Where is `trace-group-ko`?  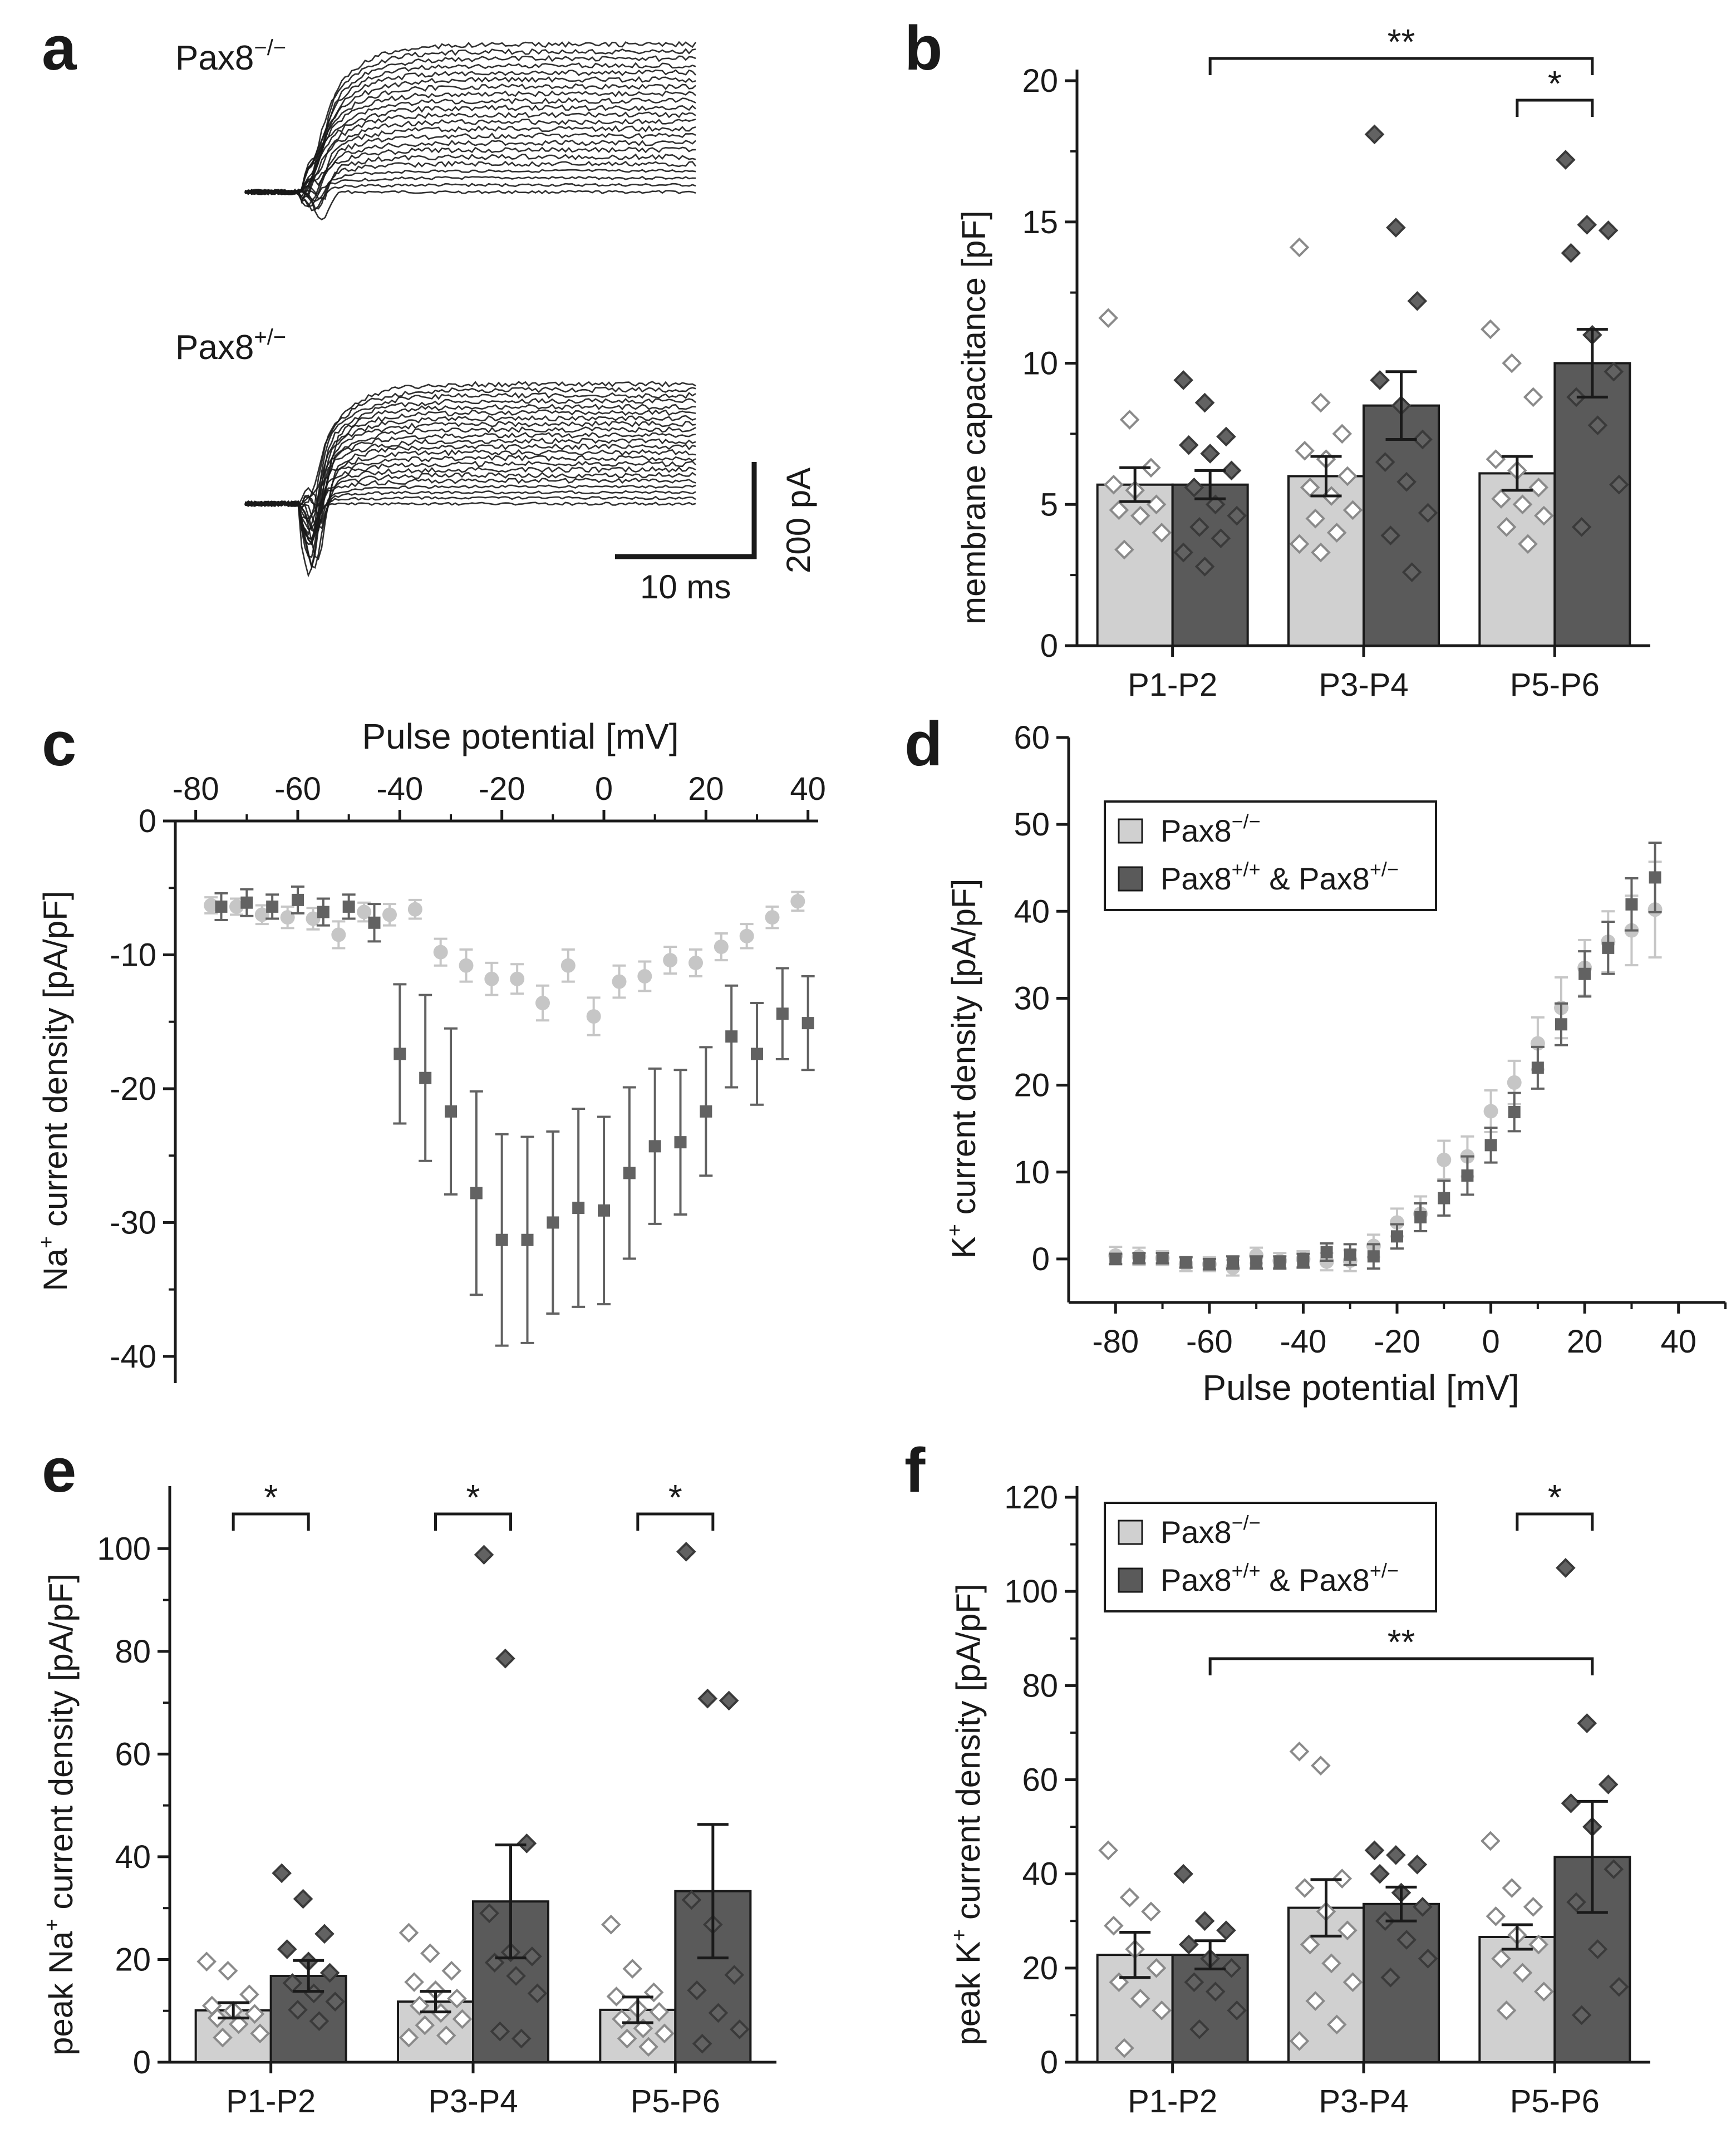 trace-group-ko is located at coordinates (470, 131).